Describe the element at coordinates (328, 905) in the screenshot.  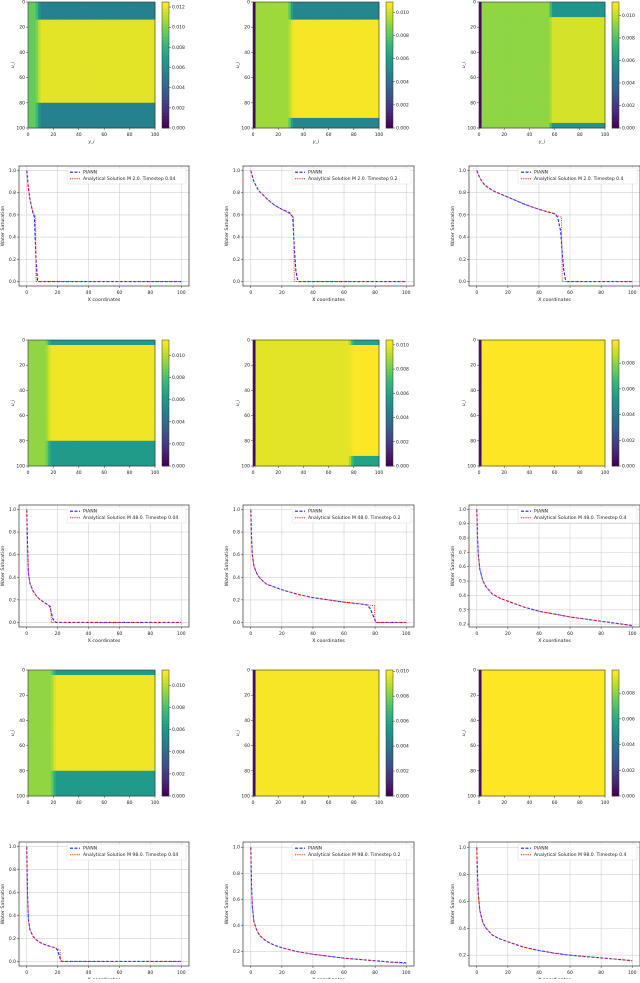
I see `analytical-line` at that location.